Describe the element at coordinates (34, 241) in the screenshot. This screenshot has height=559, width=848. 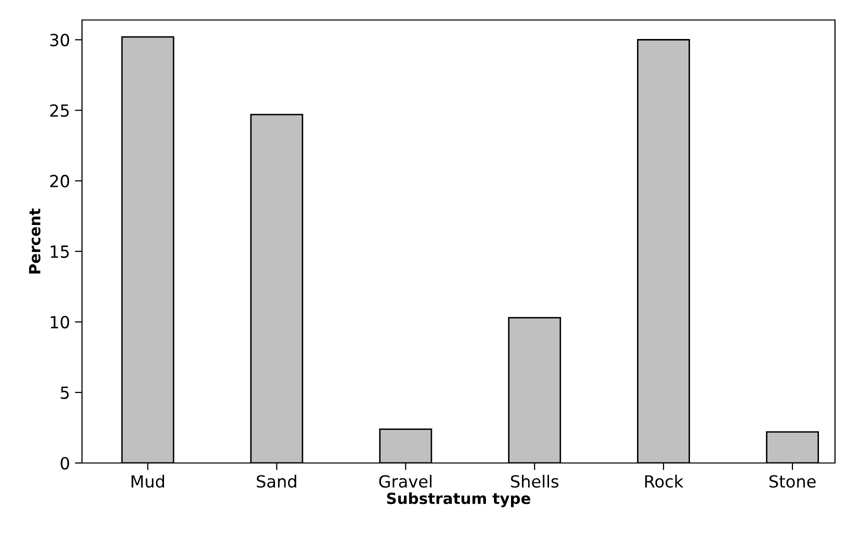
I see `y-axis-title: Percent` at that location.